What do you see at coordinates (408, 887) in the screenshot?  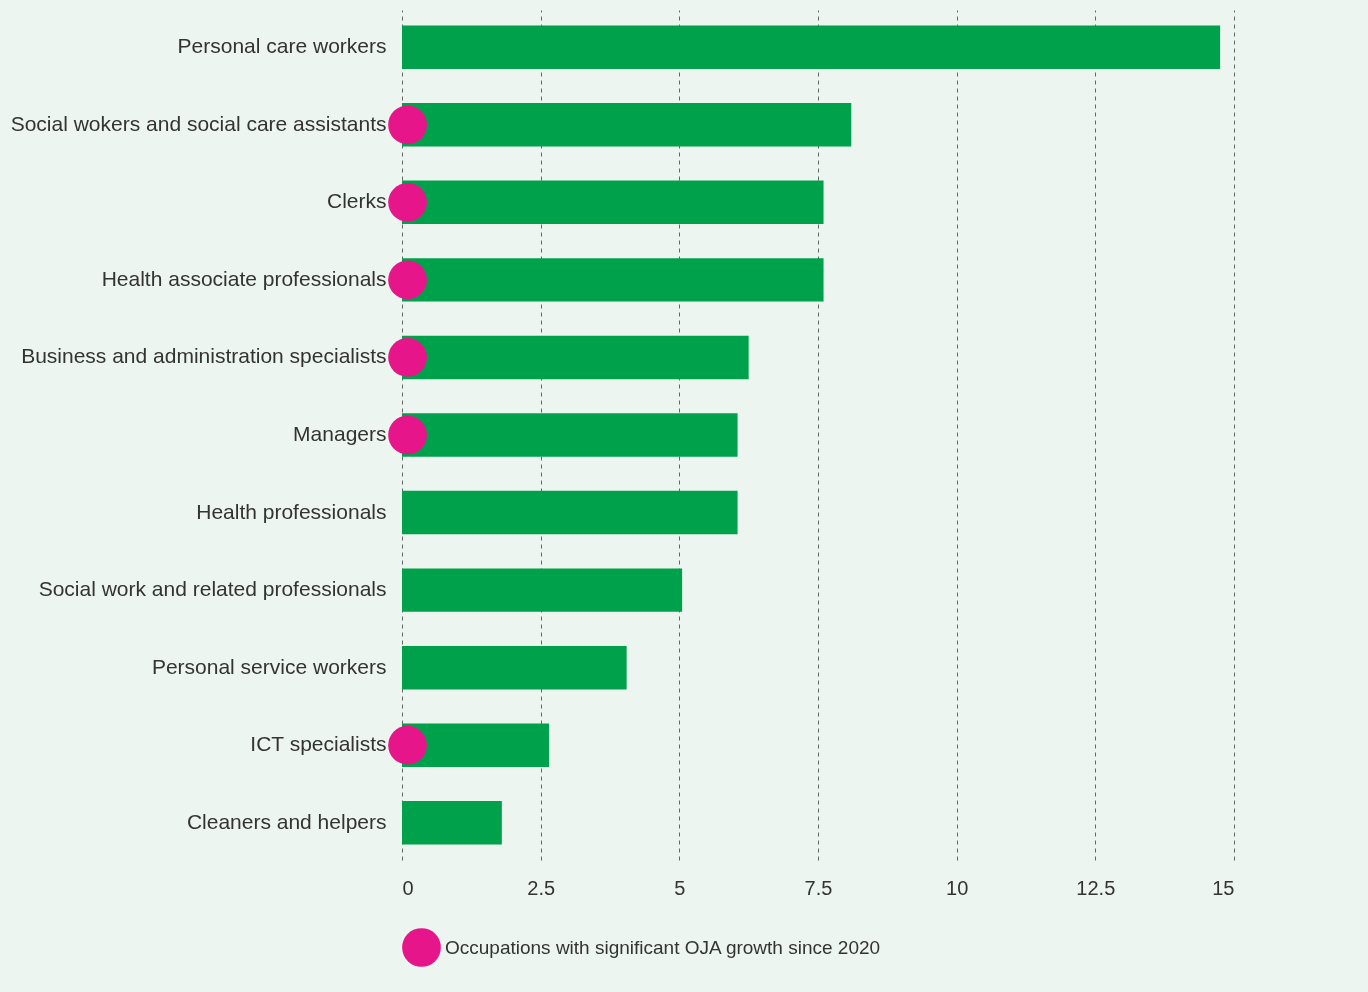 I see `x-tick-label: 0` at bounding box center [408, 887].